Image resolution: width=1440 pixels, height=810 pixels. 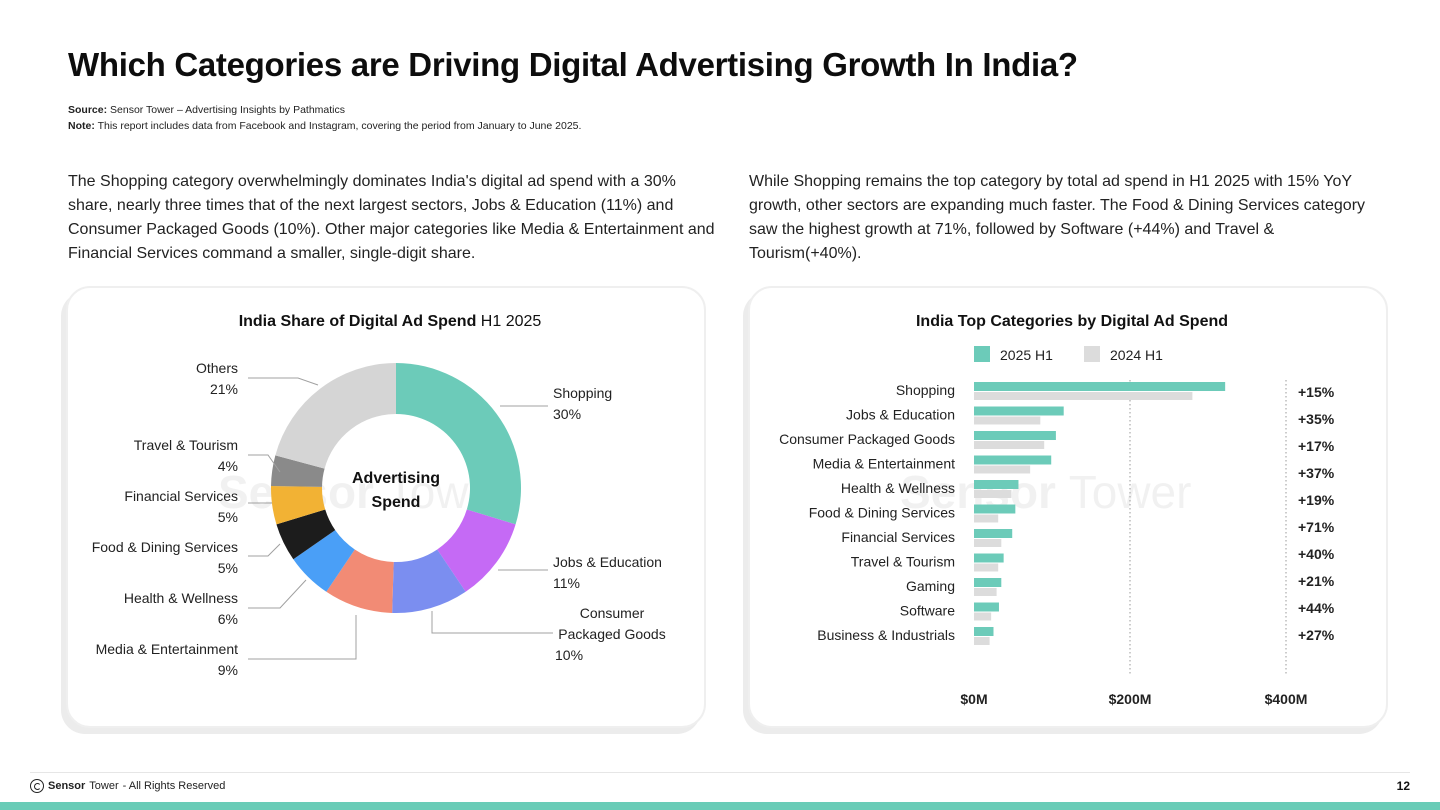 What do you see at coordinates (224, 389) in the screenshot?
I see `slice-value-others: 21%` at bounding box center [224, 389].